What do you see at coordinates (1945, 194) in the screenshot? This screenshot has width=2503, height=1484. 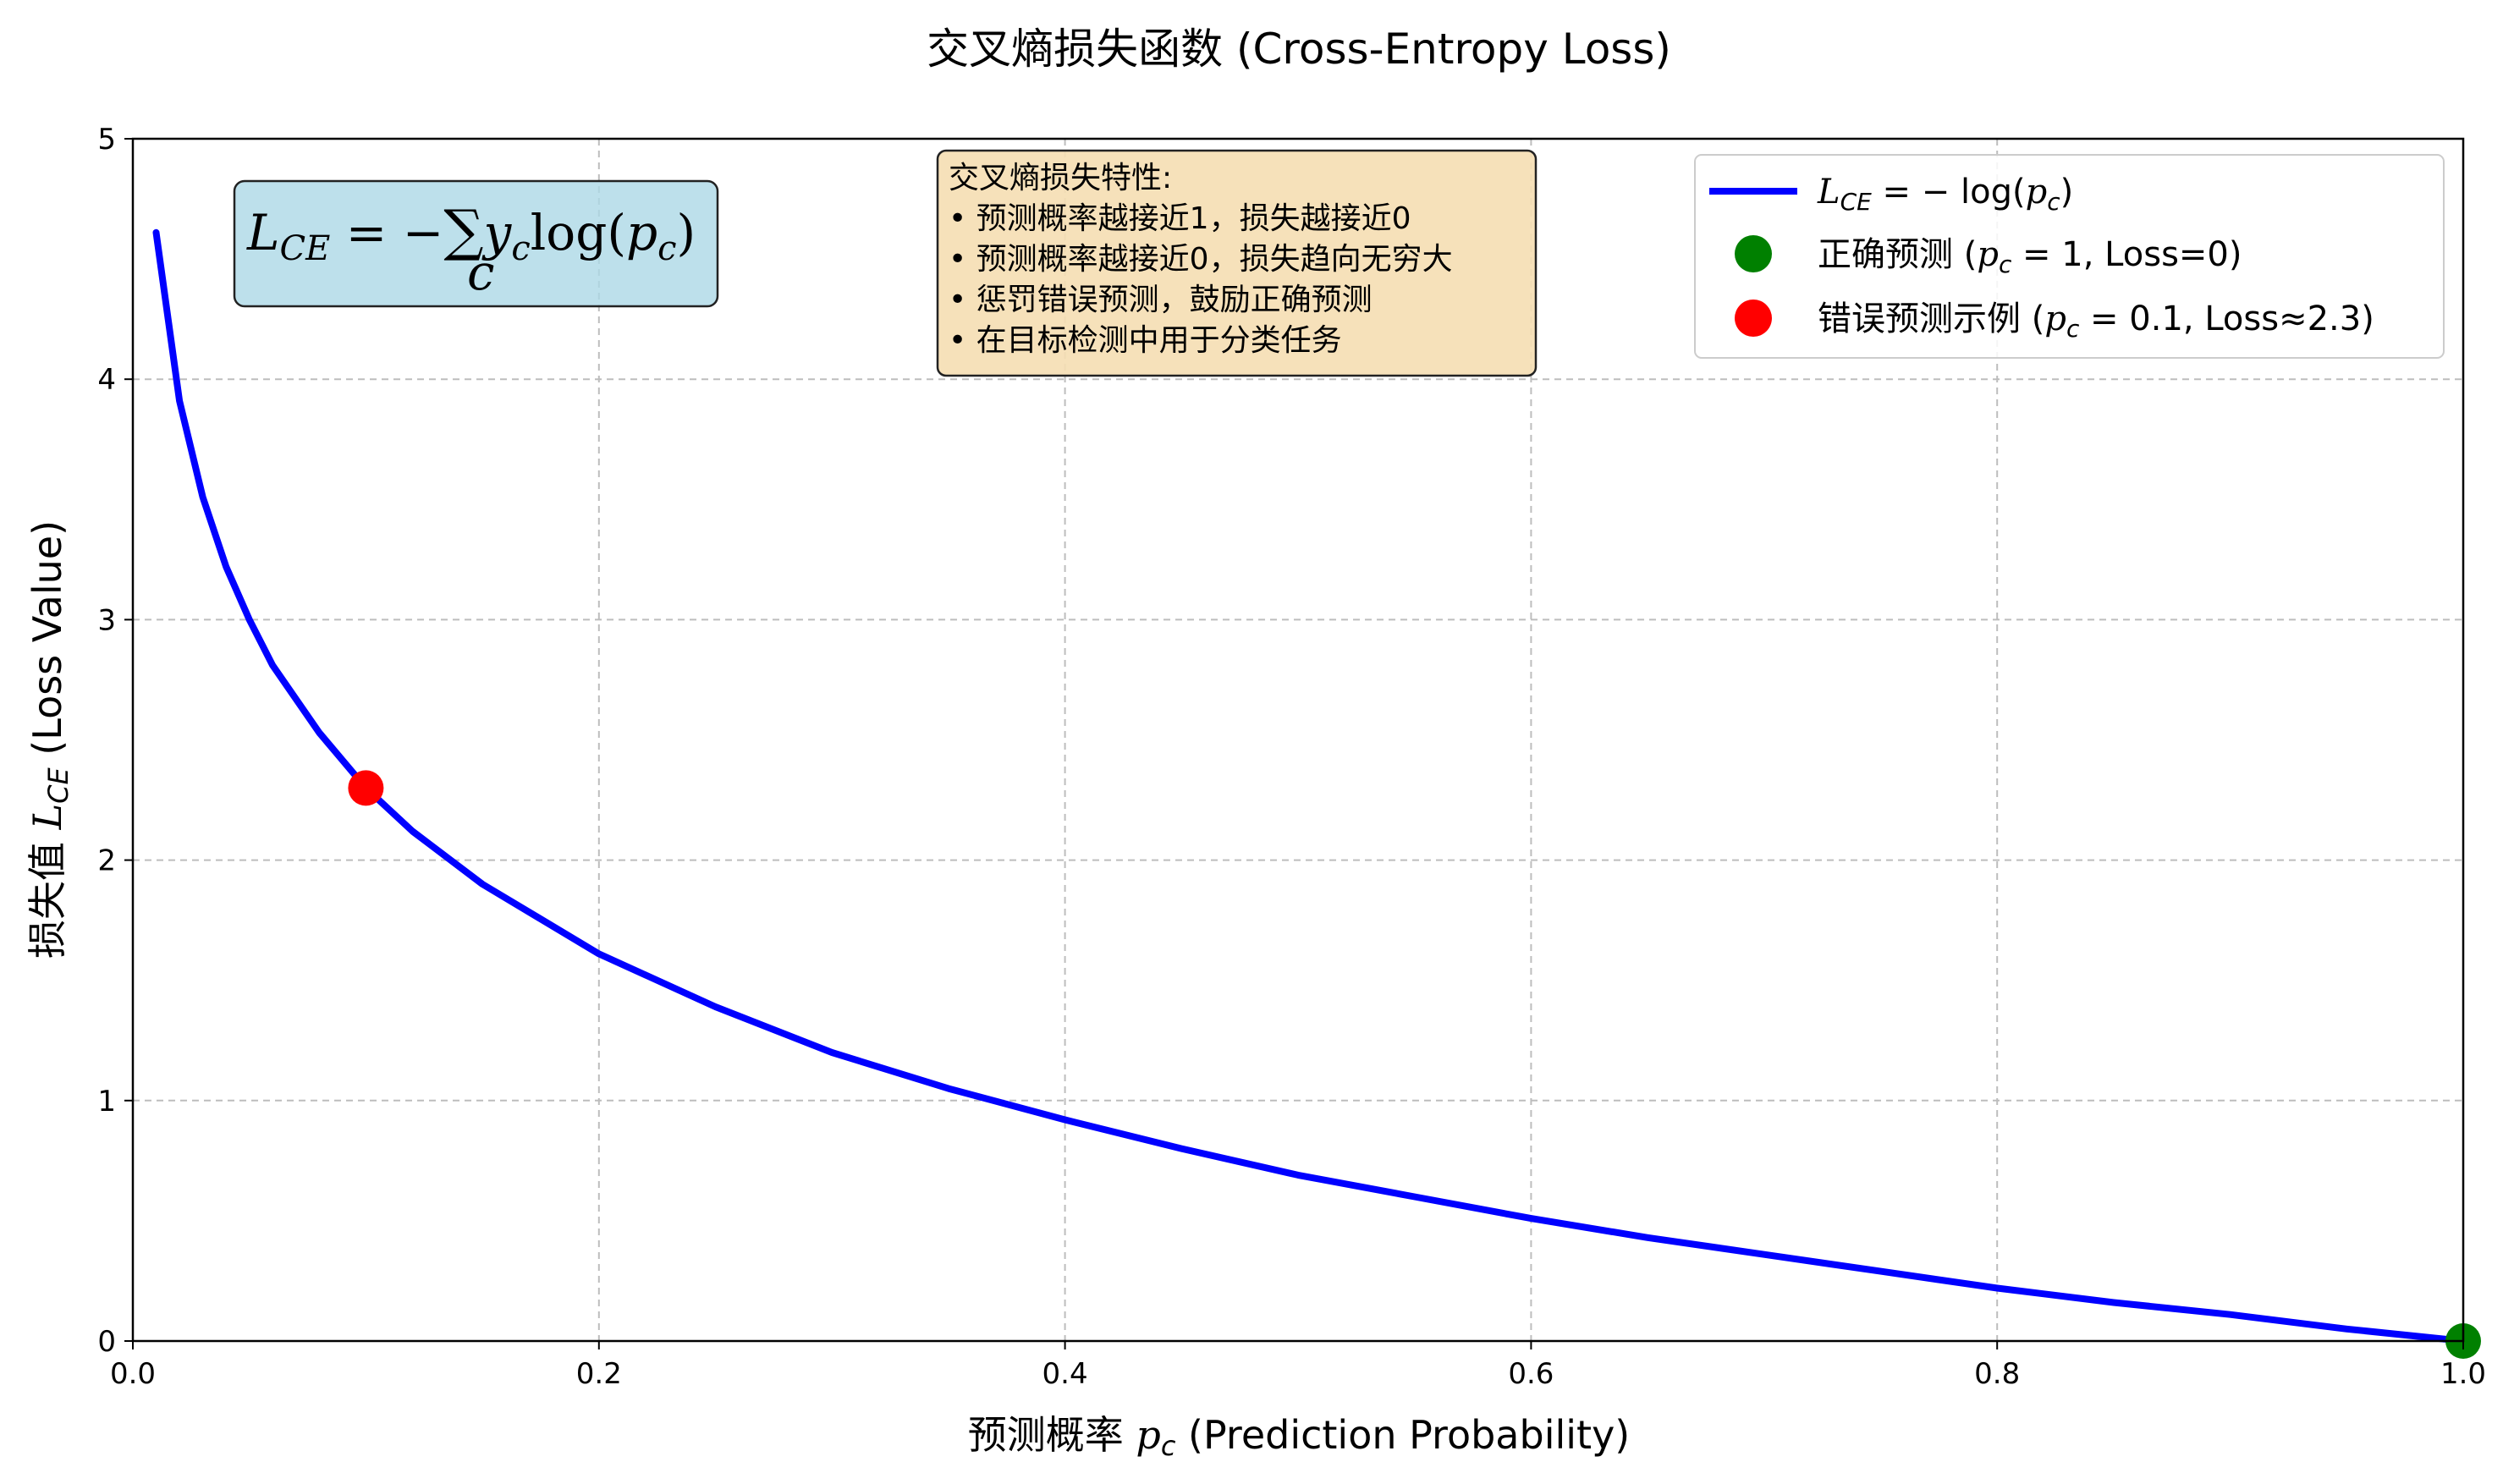 I see `legend-entry-line: LCE = − log(pc)` at bounding box center [1945, 194].